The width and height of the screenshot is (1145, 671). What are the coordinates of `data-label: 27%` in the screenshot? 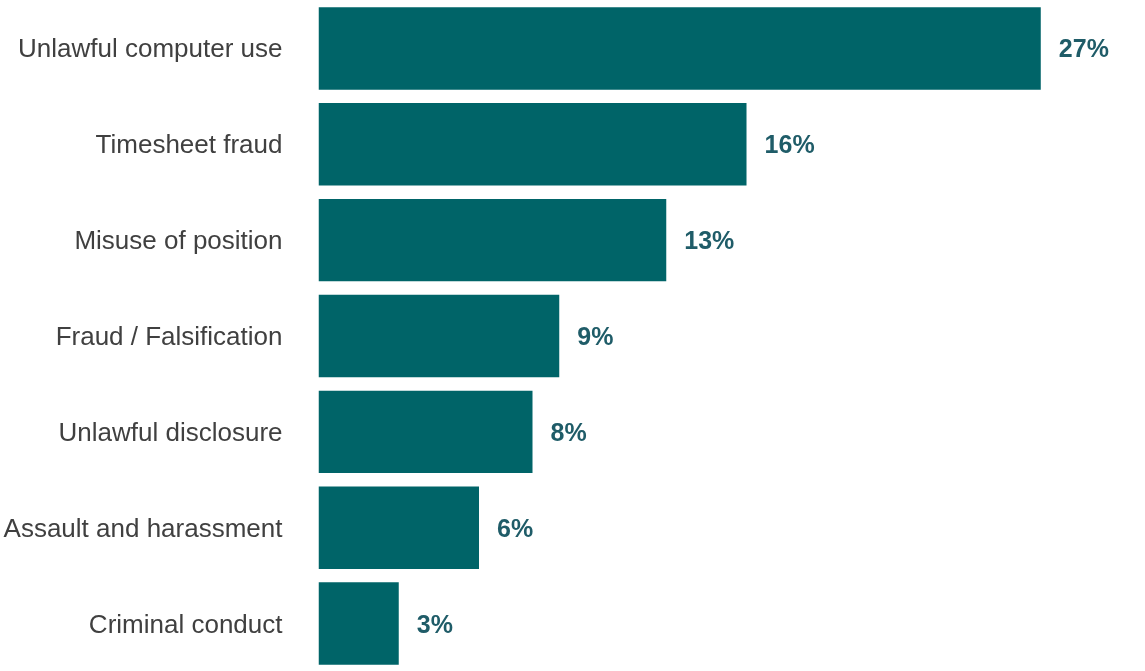 It's located at (1083, 48).